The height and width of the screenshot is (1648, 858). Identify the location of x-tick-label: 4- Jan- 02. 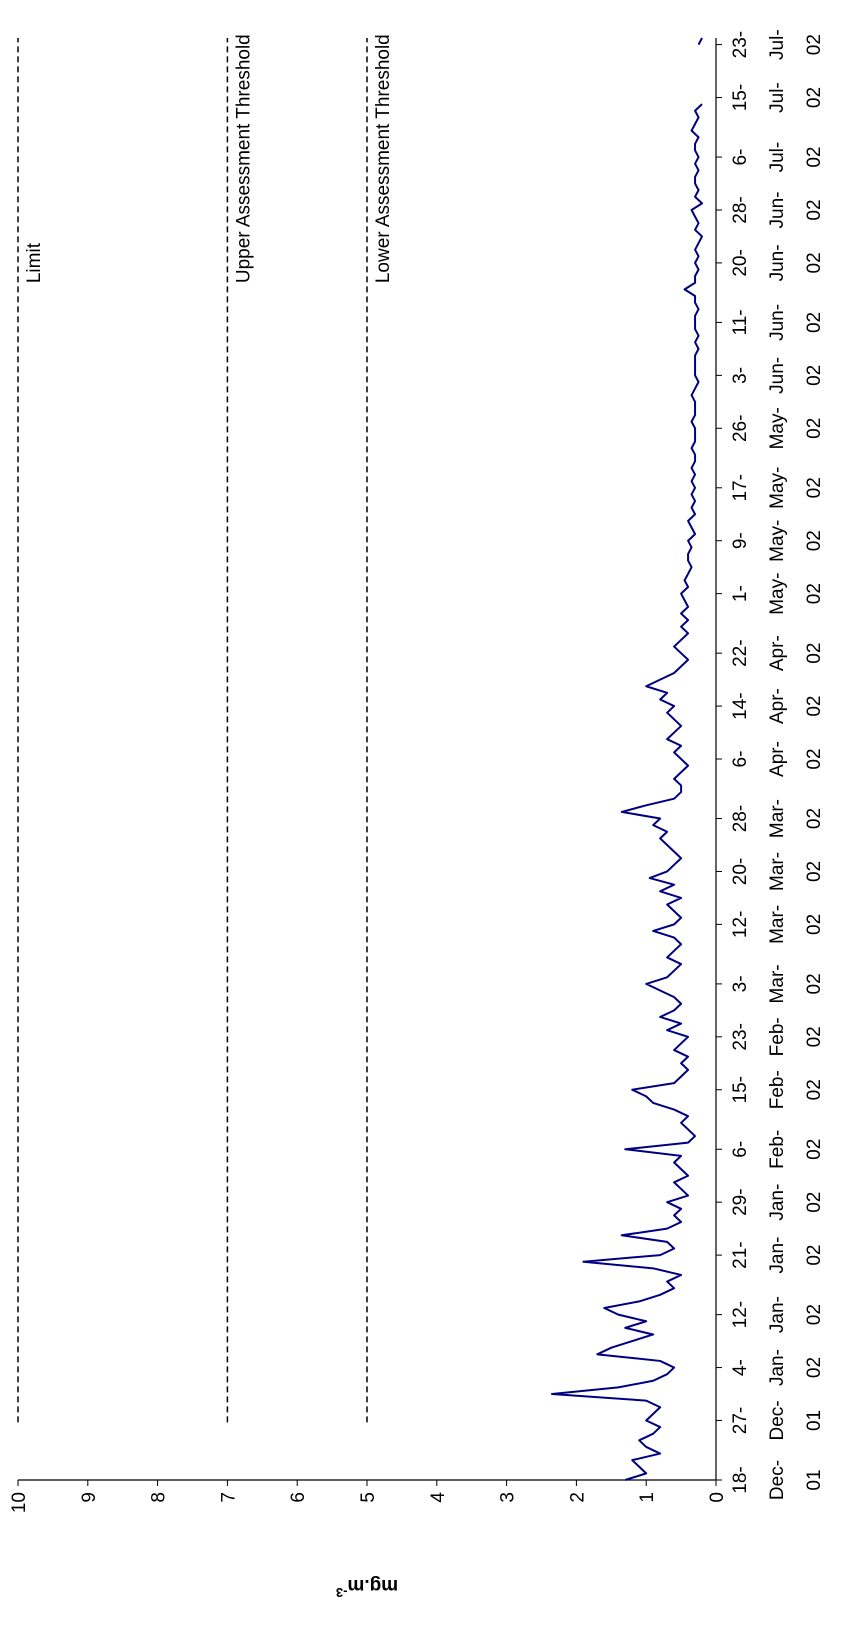
(777, 1367).